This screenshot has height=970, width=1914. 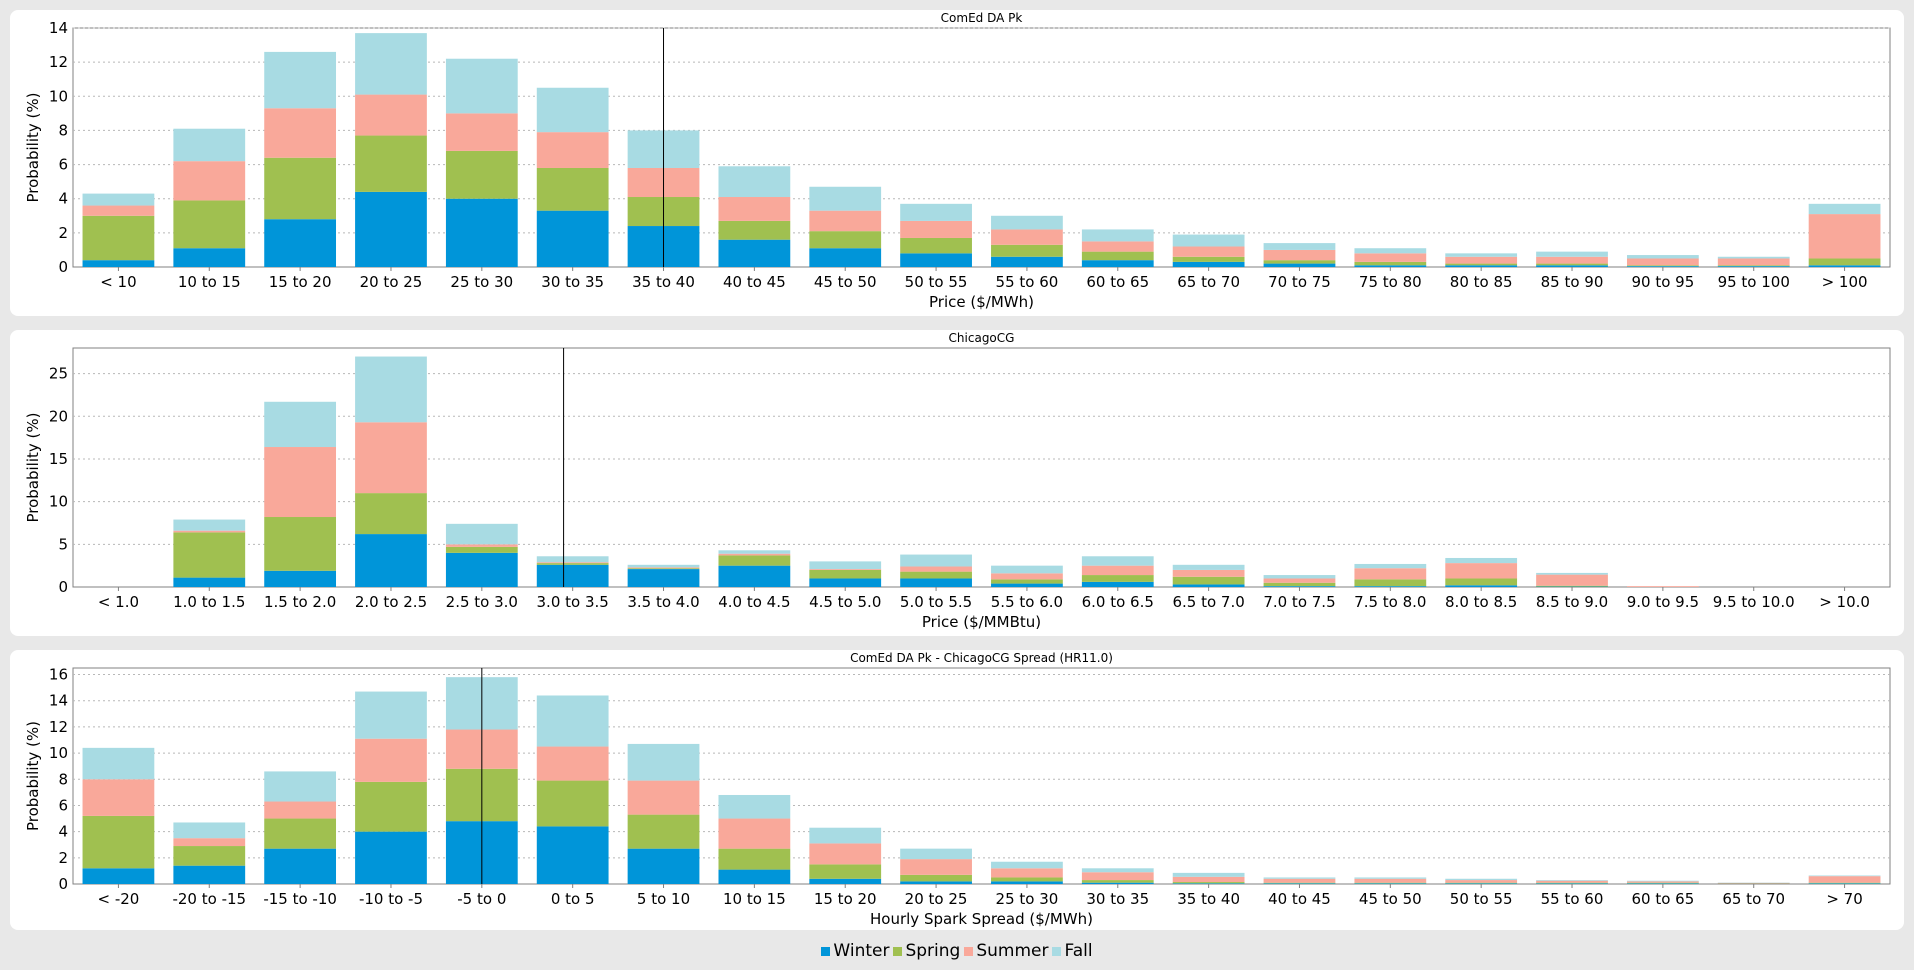 What do you see at coordinates (1299, 282) in the screenshot?
I see `x-tick-label: 70 to 75` at bounding box center [1299, 282].